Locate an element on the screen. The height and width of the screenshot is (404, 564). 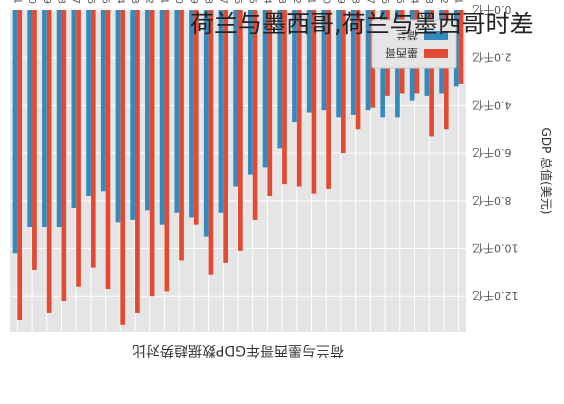
x-tick-label: 2020 is located at coordinates (31, 2).